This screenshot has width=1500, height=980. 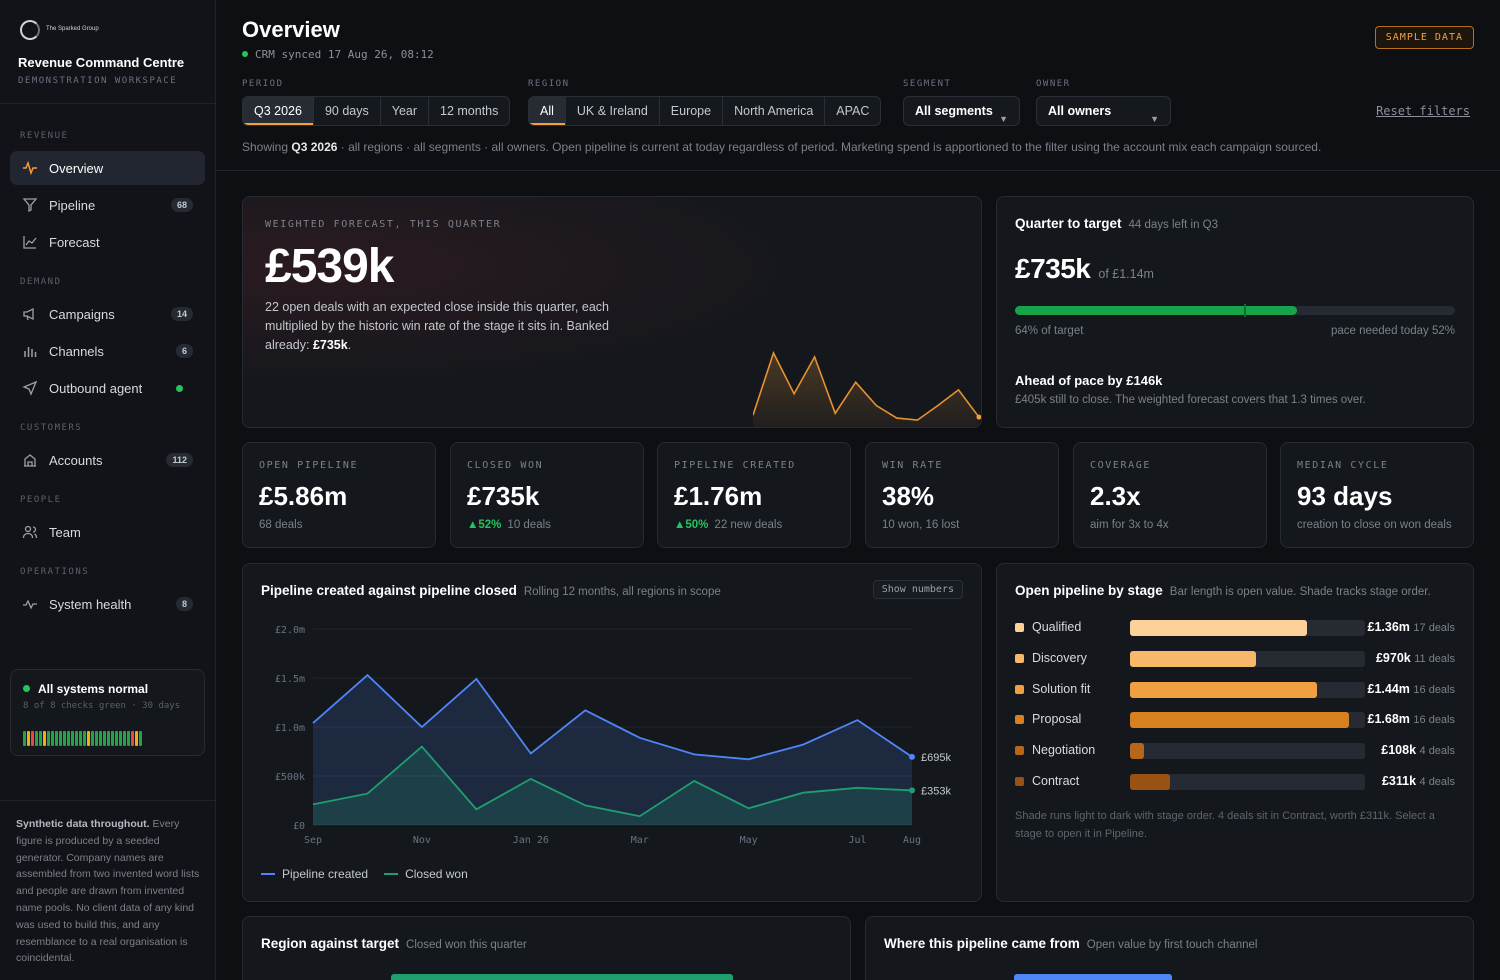 I want to click on bar-chart-icon, so click(x=30, y=351).